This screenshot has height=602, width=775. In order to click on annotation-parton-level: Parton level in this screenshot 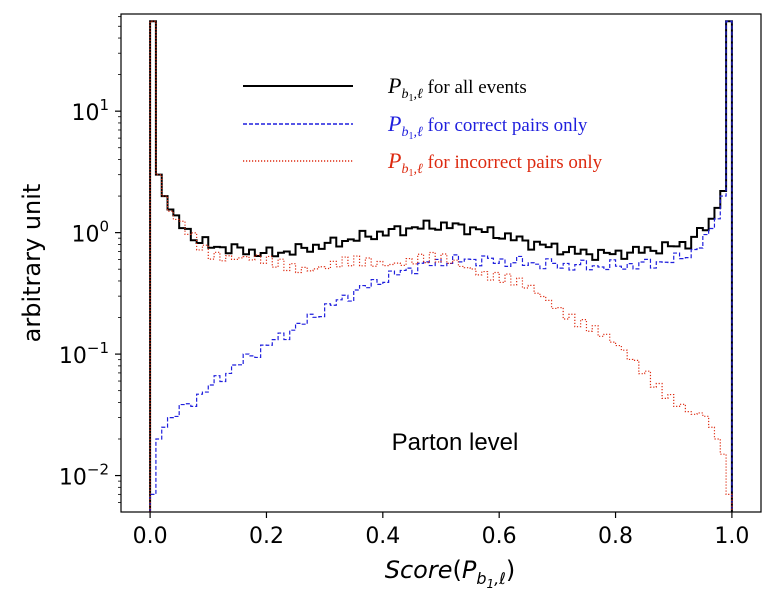, I will do `click(455, 442)`.